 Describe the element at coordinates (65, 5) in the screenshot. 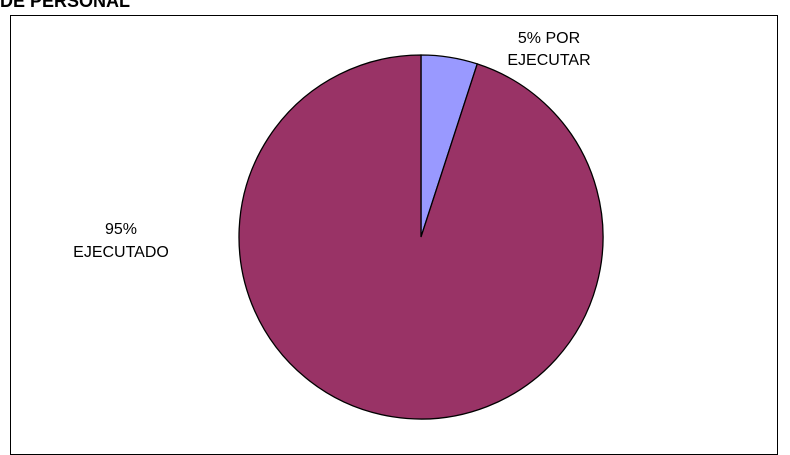

I see `chart-title: DE PERSONAL` at that location.